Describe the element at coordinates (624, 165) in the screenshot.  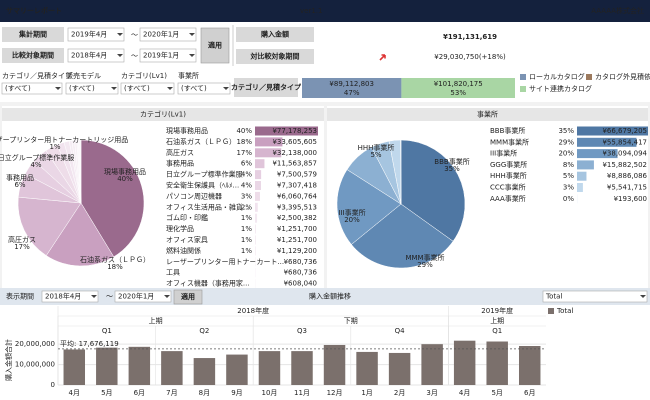
I see `row-amount: ¥15,882,502` at that location.